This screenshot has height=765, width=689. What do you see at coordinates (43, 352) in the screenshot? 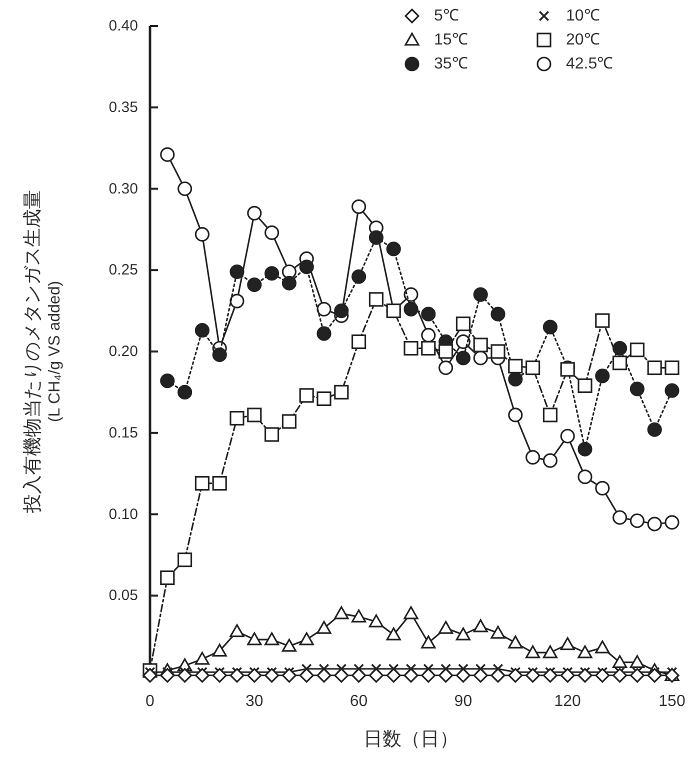
I see `y-axis-title: 投入有機物当たりのメタンガス生成量 (L CH₄/g VS added)` at bounding box center [43, 352].